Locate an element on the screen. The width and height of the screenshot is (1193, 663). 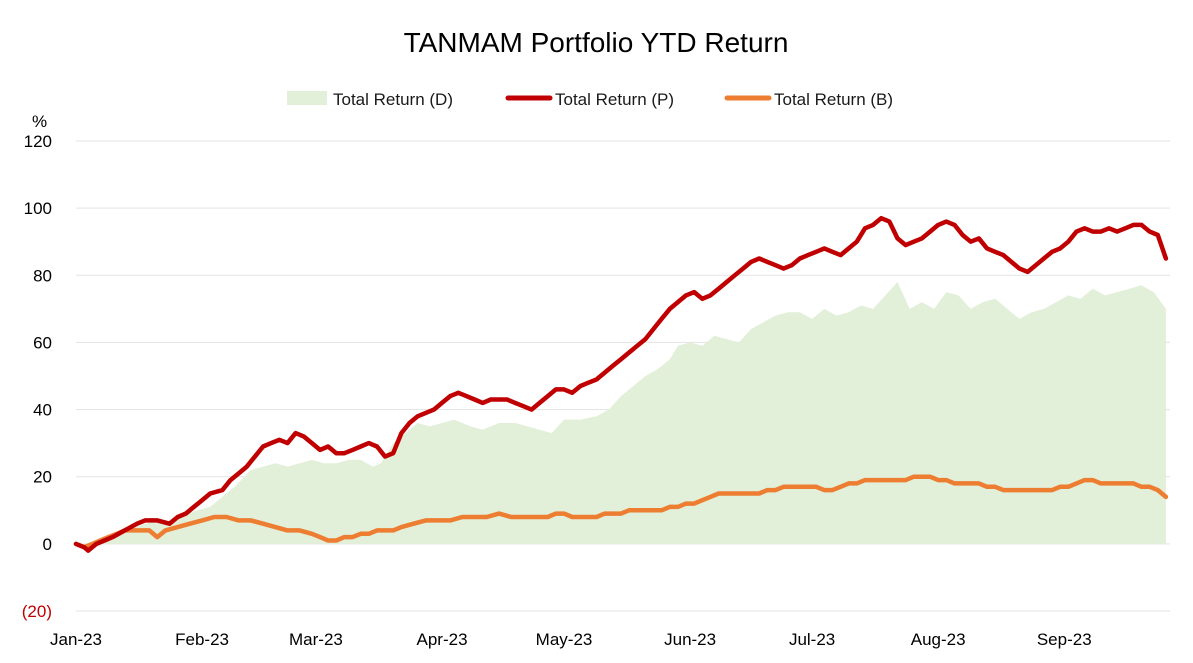
y-axis-unit: % is located at coordinates (39, 121).